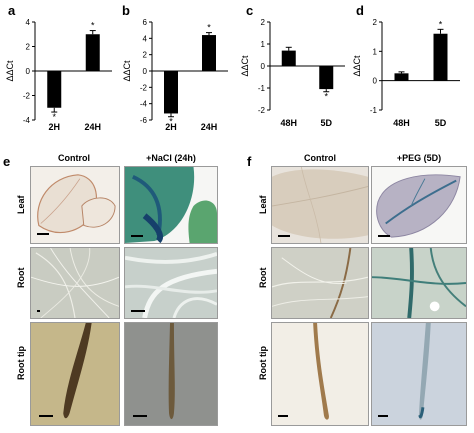 This screenshot has width=474, height=433. Describe the element at coordinates (401, 123) in the screenshot. I see `chart-d-category-label: 48H` at that location.